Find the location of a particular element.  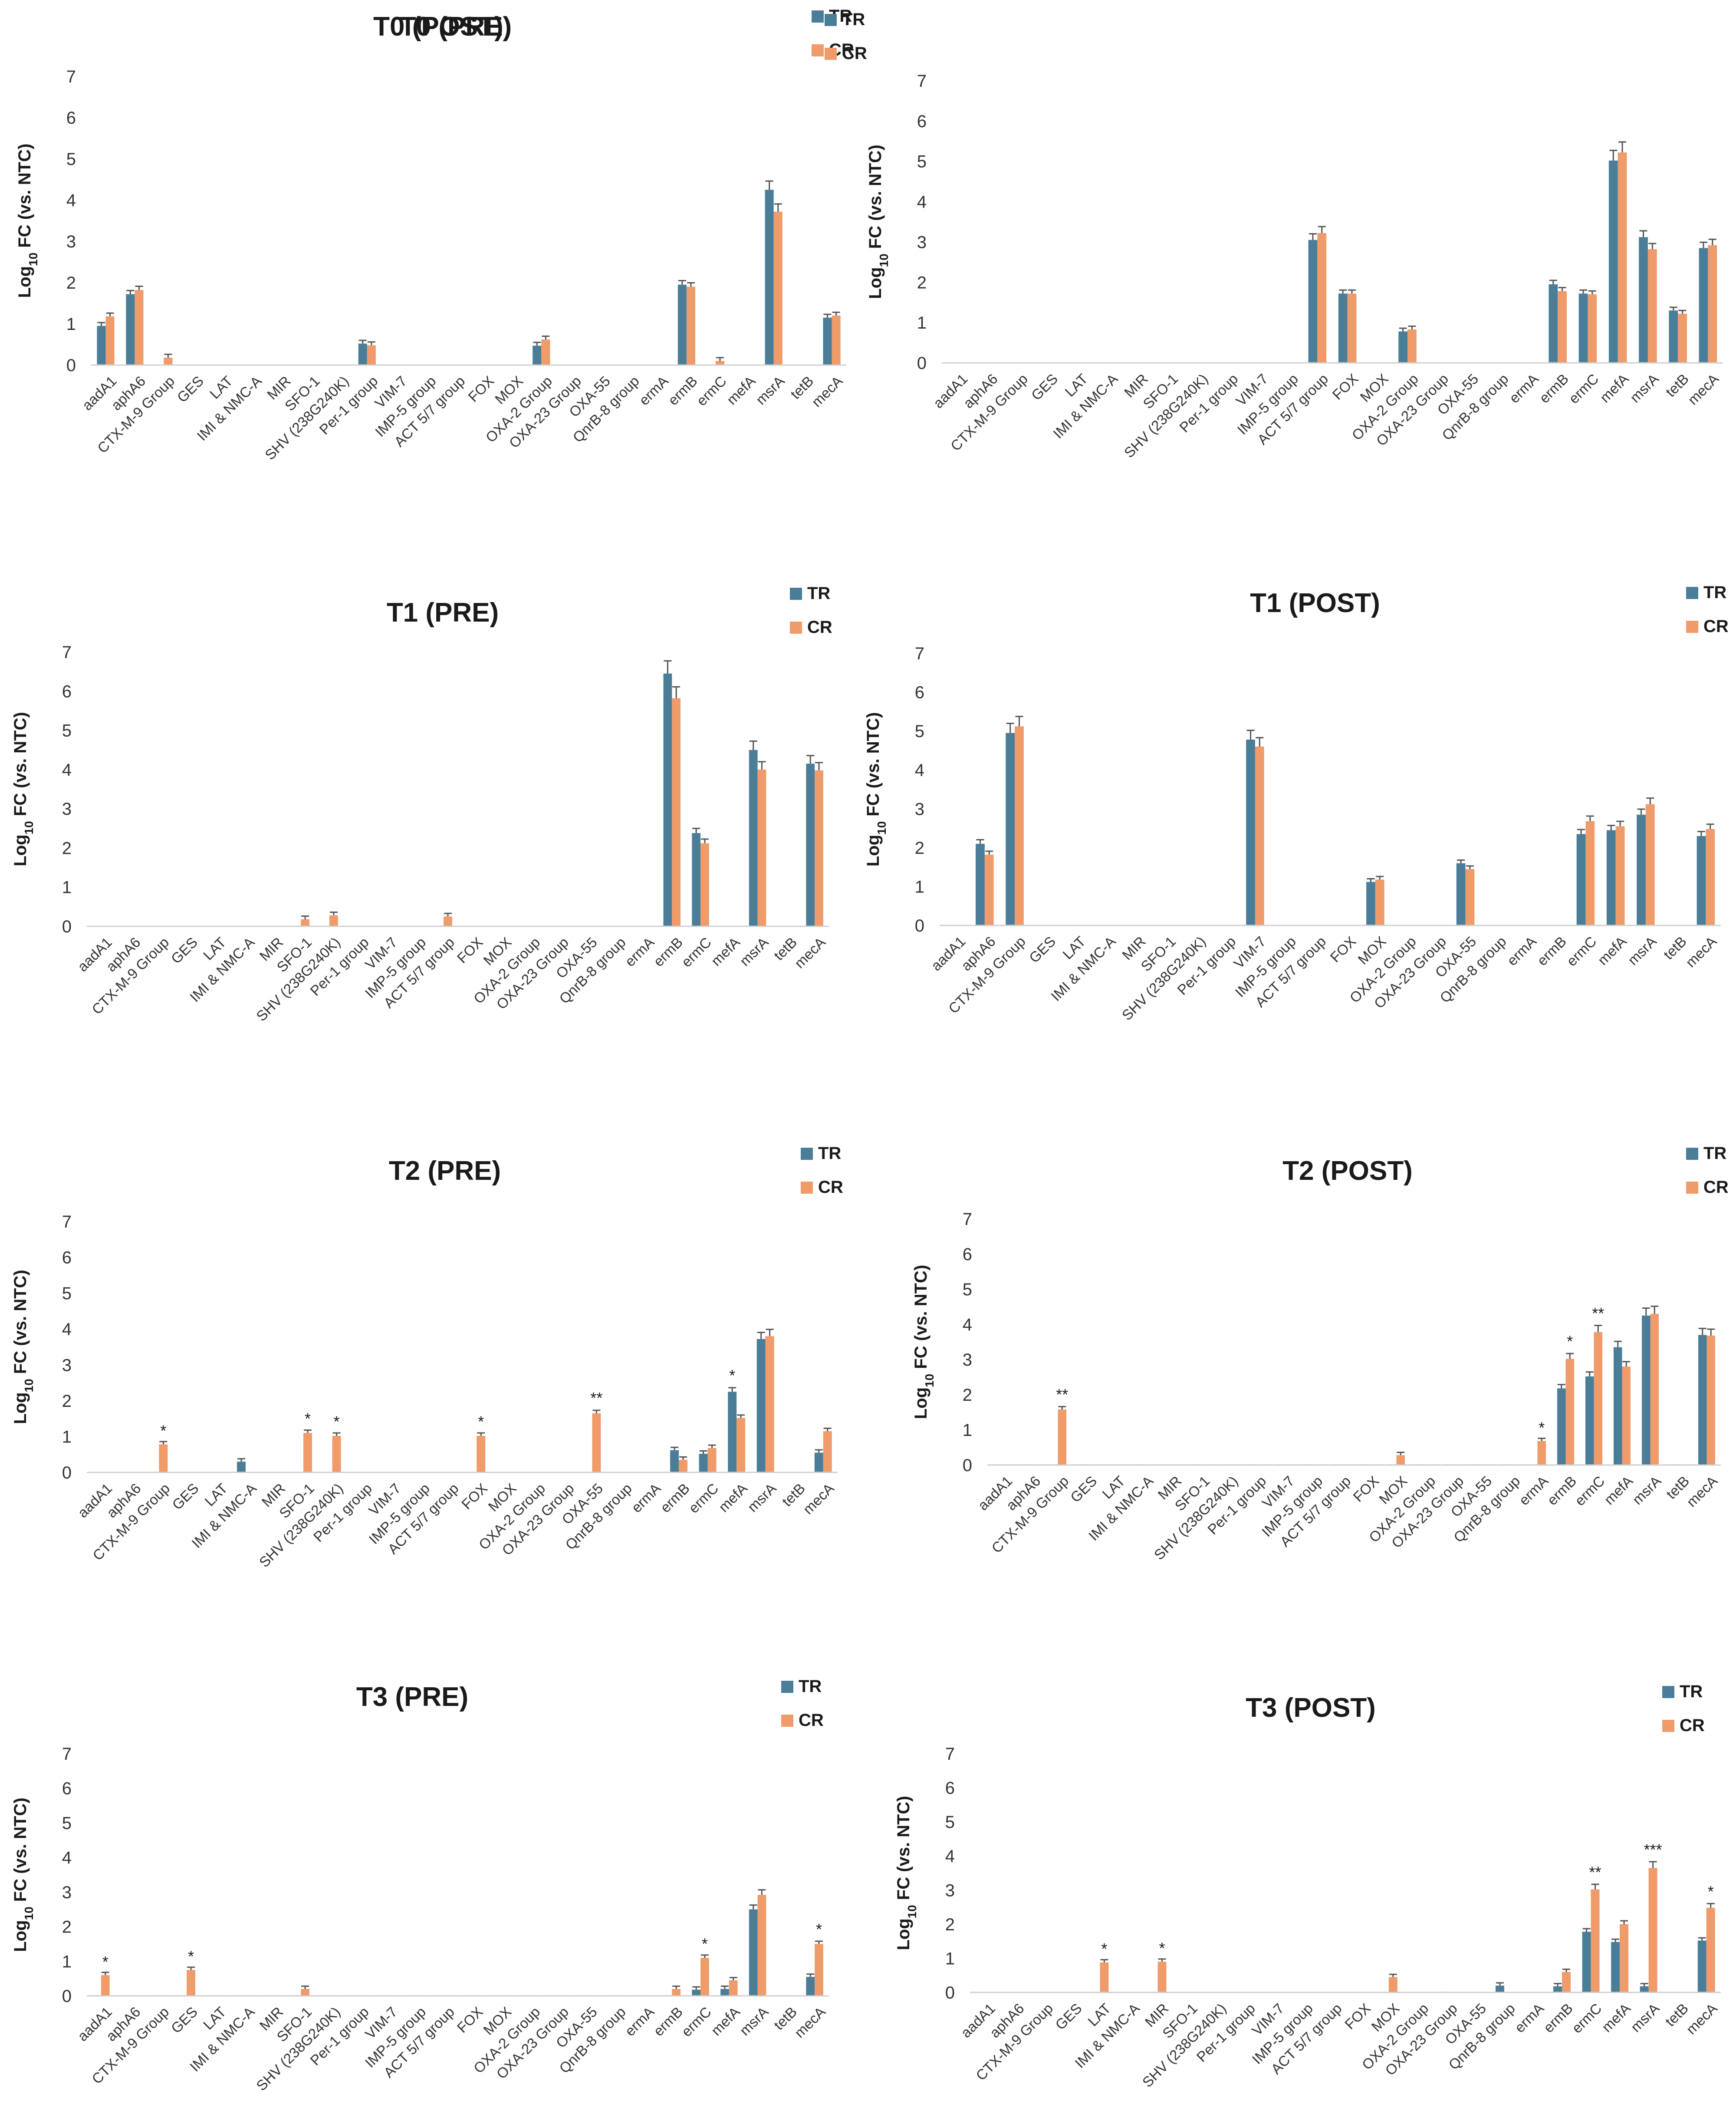

y-tick-label: 0 is located at coordinates (67, 1997).